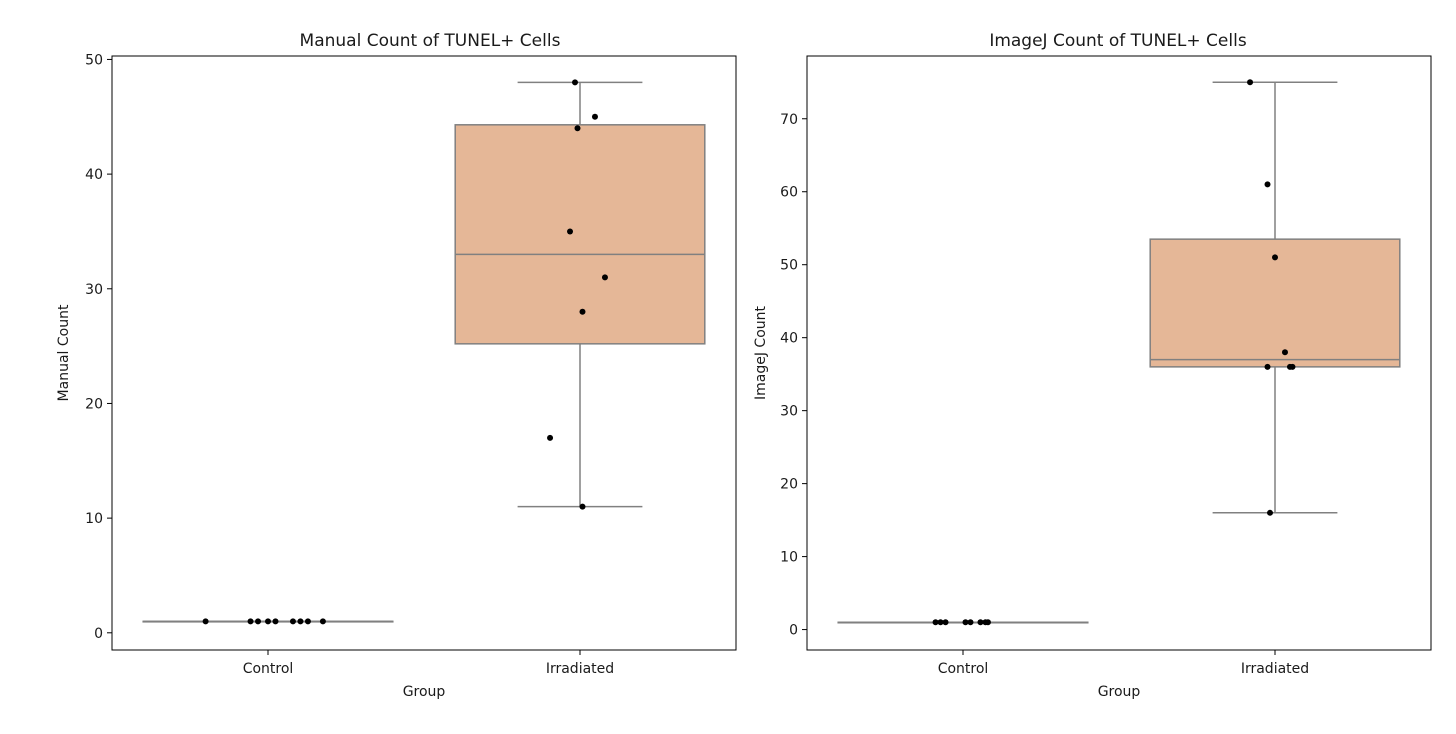 This screenshot has height=734, width=1456. What do you see at coordinates (789, 339) in the screenshot?
I see `imagej-ytick-label: 40` at bounding box center [789, 339].